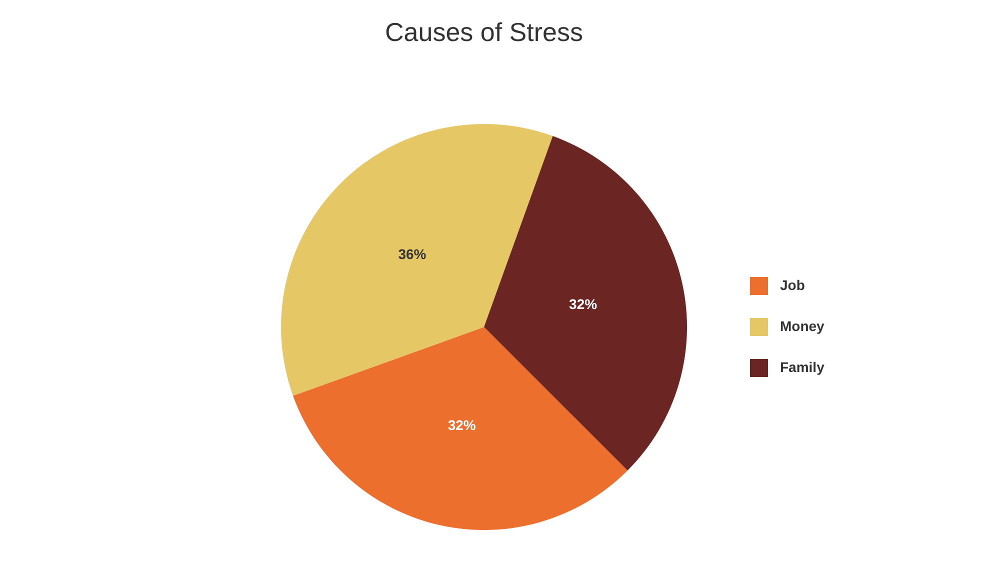 This screenshot has width=999, height=582. I want to click on legend-label: Job, so click(792, 285).